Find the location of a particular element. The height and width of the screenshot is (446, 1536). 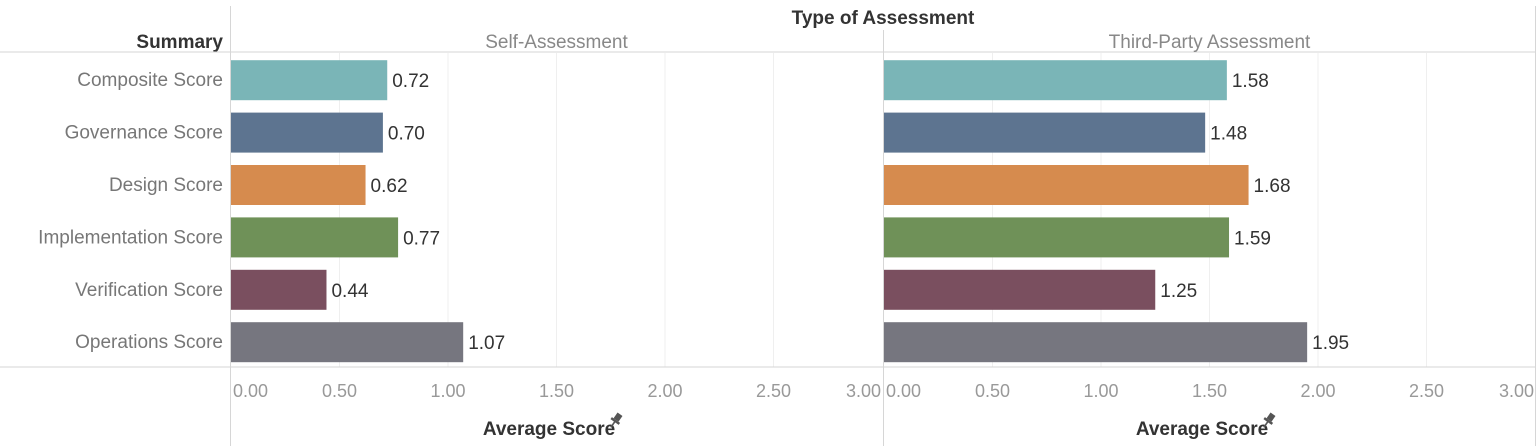

value-label: 1.68 is located at coordinates (1272, 186).